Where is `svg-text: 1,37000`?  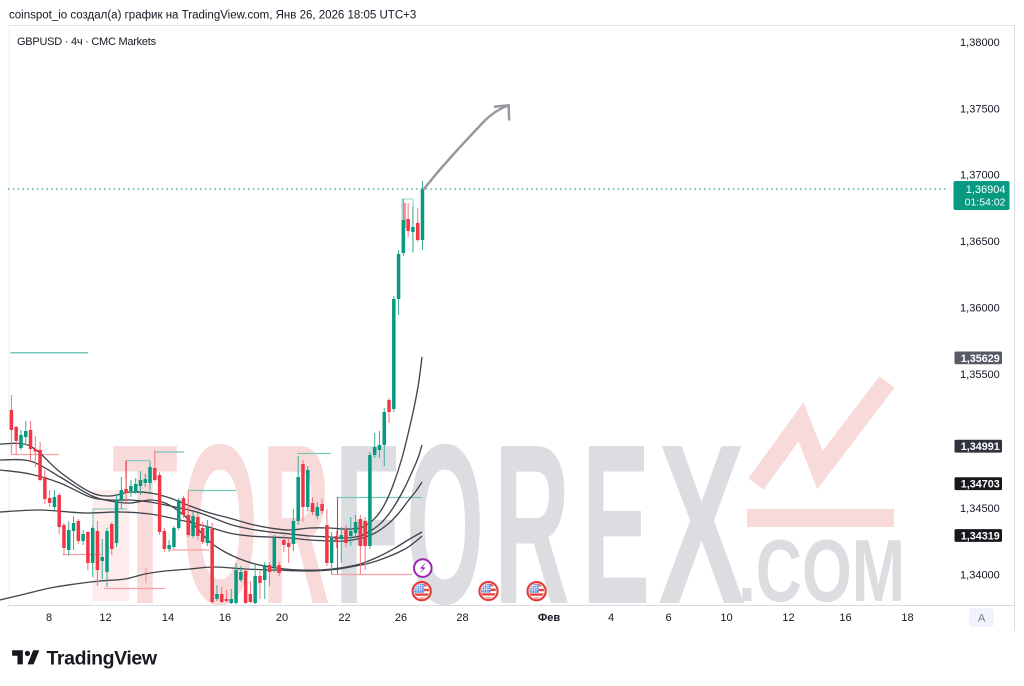 svg-text: 1,37000 is located at coordinates (980, 176).